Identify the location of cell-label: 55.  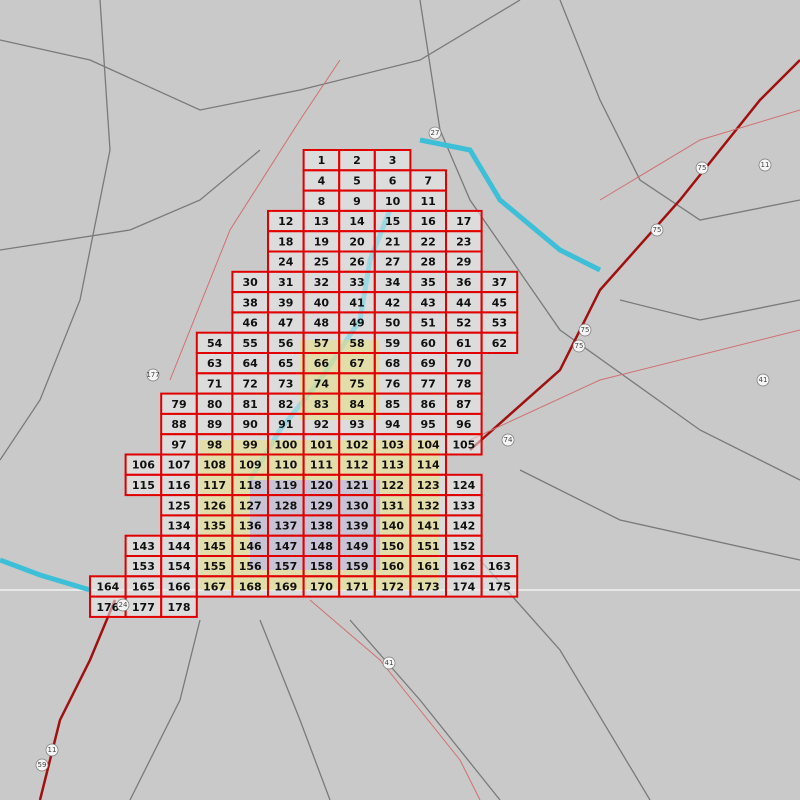
(250, 343).